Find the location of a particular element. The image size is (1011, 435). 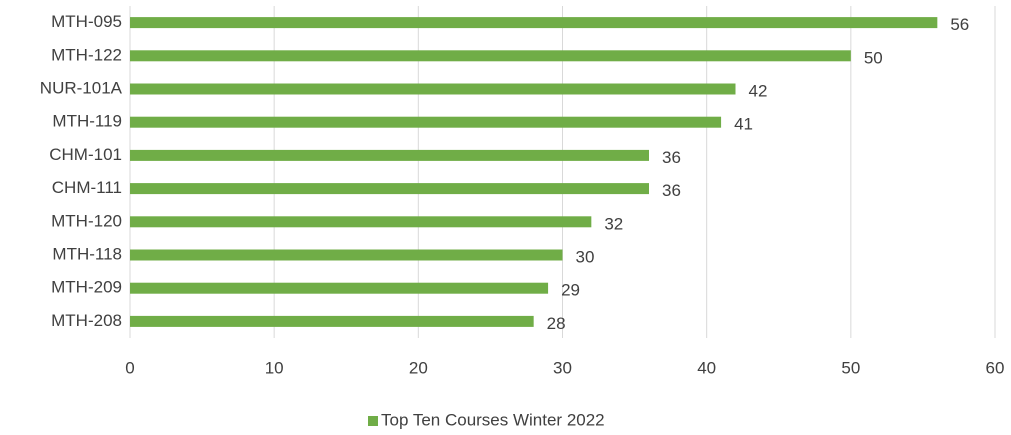

y-tick-label: MTH-208 is located at coordinates (86, 320).